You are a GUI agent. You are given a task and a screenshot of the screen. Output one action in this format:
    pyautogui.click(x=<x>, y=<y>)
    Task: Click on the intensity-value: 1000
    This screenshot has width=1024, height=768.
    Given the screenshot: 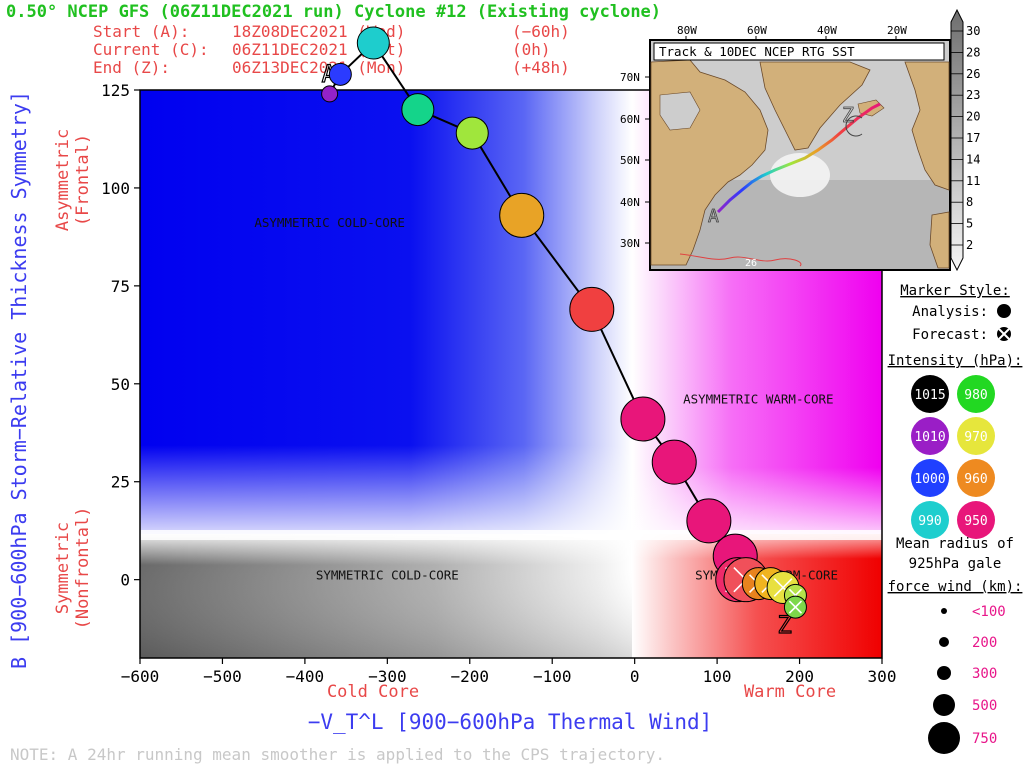 What is the action you would take?
    pyautogui.click(x=929, y=479)
    